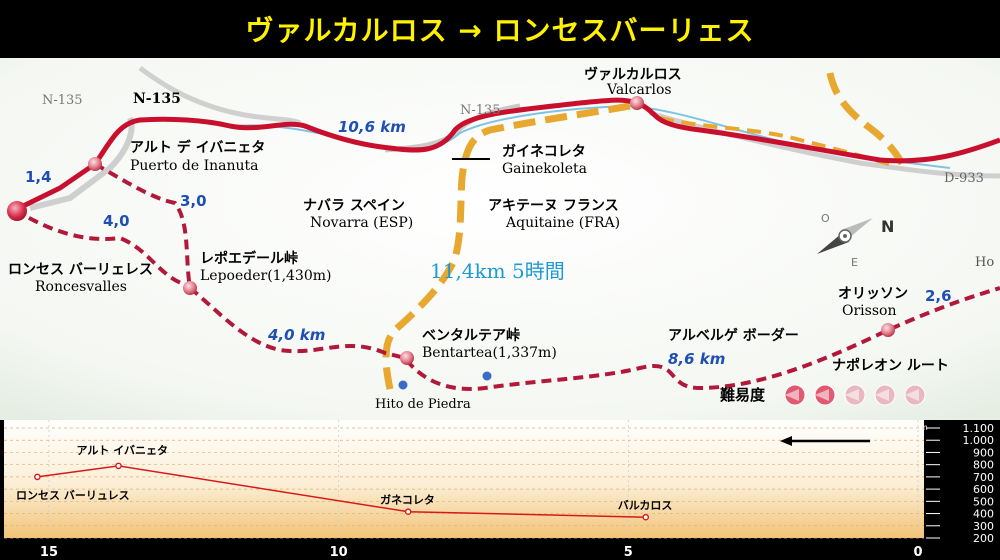 The image size is (1000, 560). Describe the element at coordinates (194, 166) in the screenshot. I see `label-alto: Puerto de Inanuta` at that location.